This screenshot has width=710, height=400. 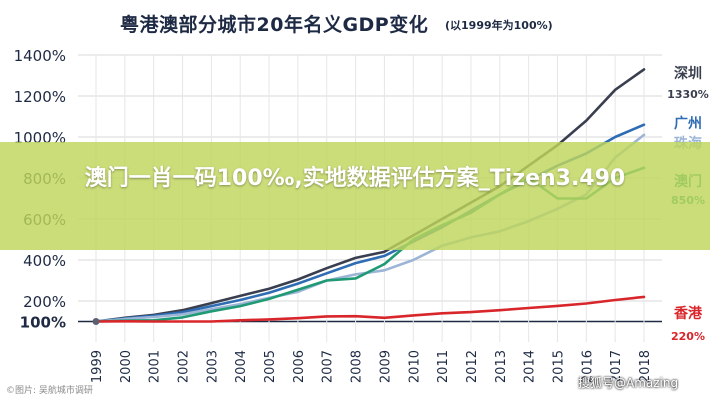 I want to click on source-watermark: ©图片: 吴航城市调研, so click(x=49, y=391).